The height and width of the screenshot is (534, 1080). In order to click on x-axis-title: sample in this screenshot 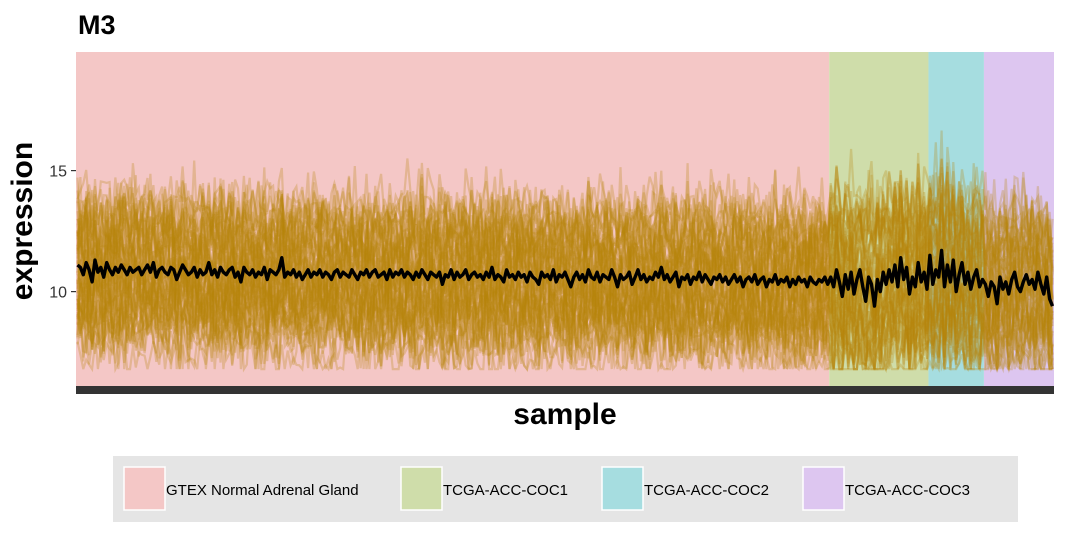, I will do `click(564, 414)`.